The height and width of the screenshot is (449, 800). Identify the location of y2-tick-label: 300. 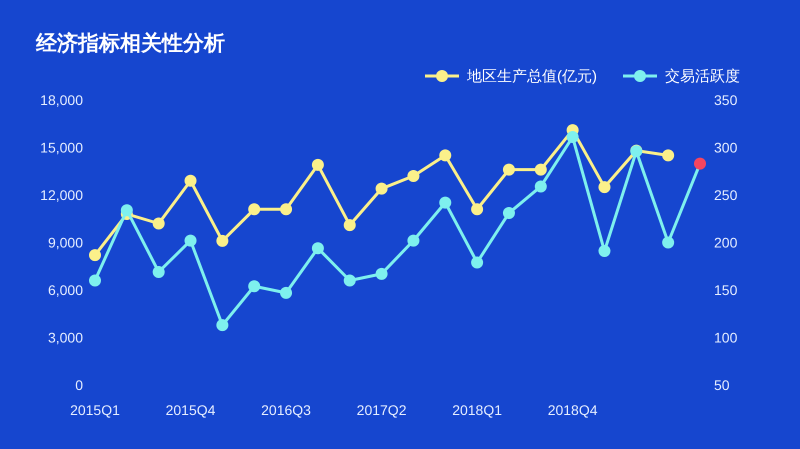
(726, 148).